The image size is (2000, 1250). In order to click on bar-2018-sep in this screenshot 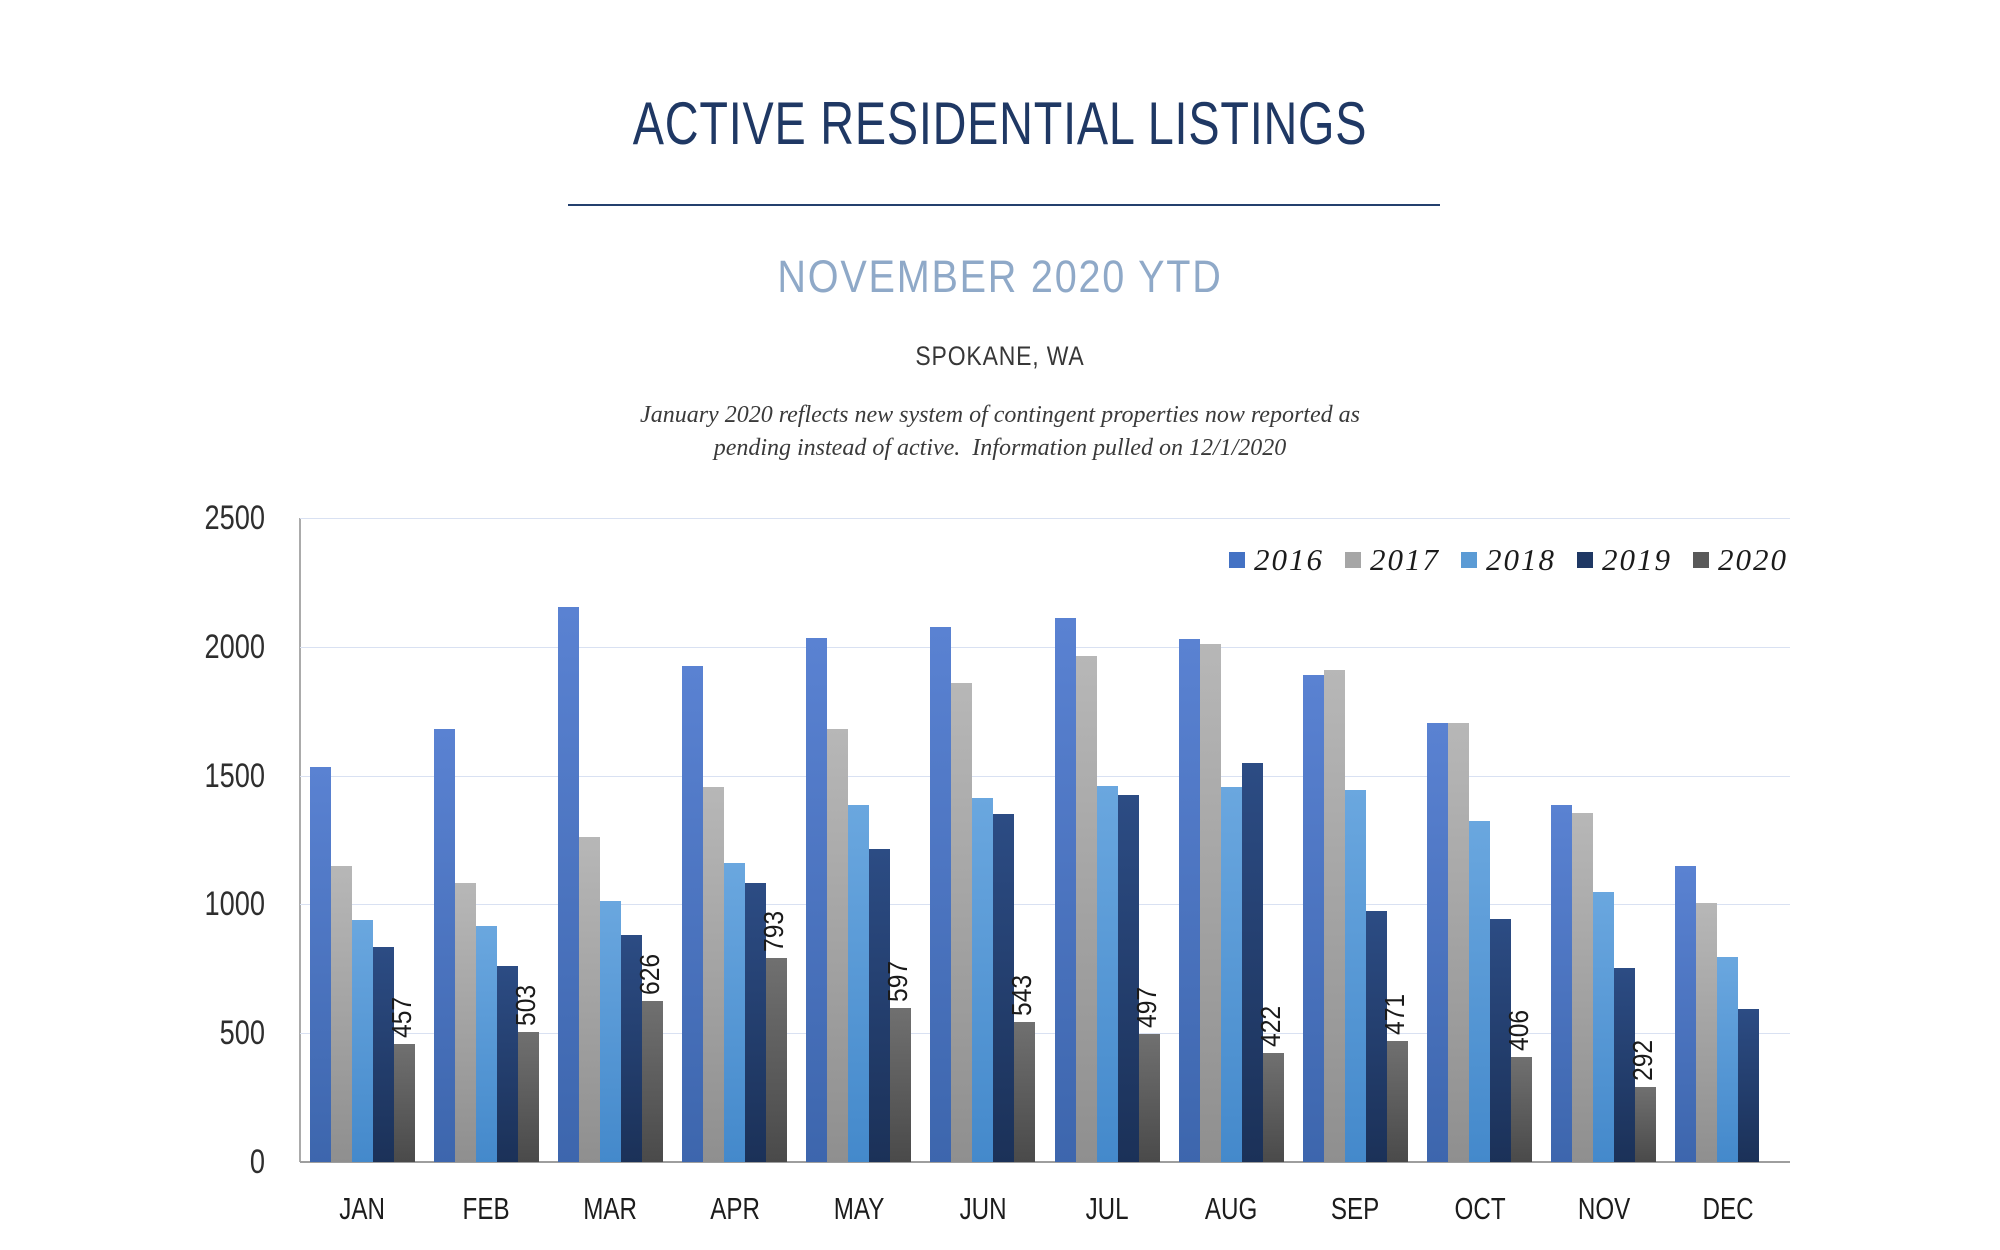, I will do `click(1355, 975)`.